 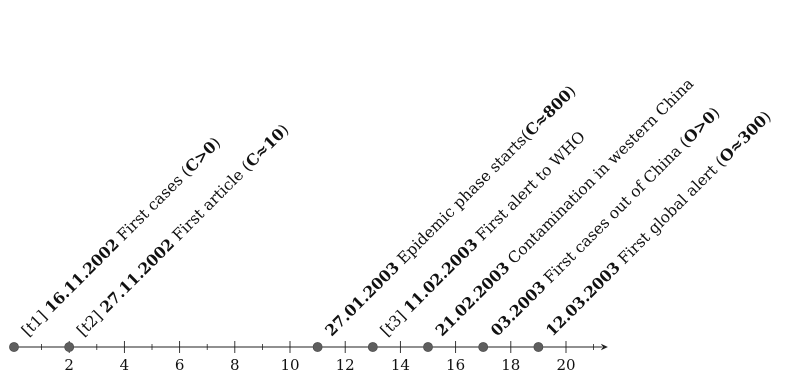 What do you see at coordinates (311, 347) in the screenshot?
I see `timeline-axis` at bounding box center [311, 347].